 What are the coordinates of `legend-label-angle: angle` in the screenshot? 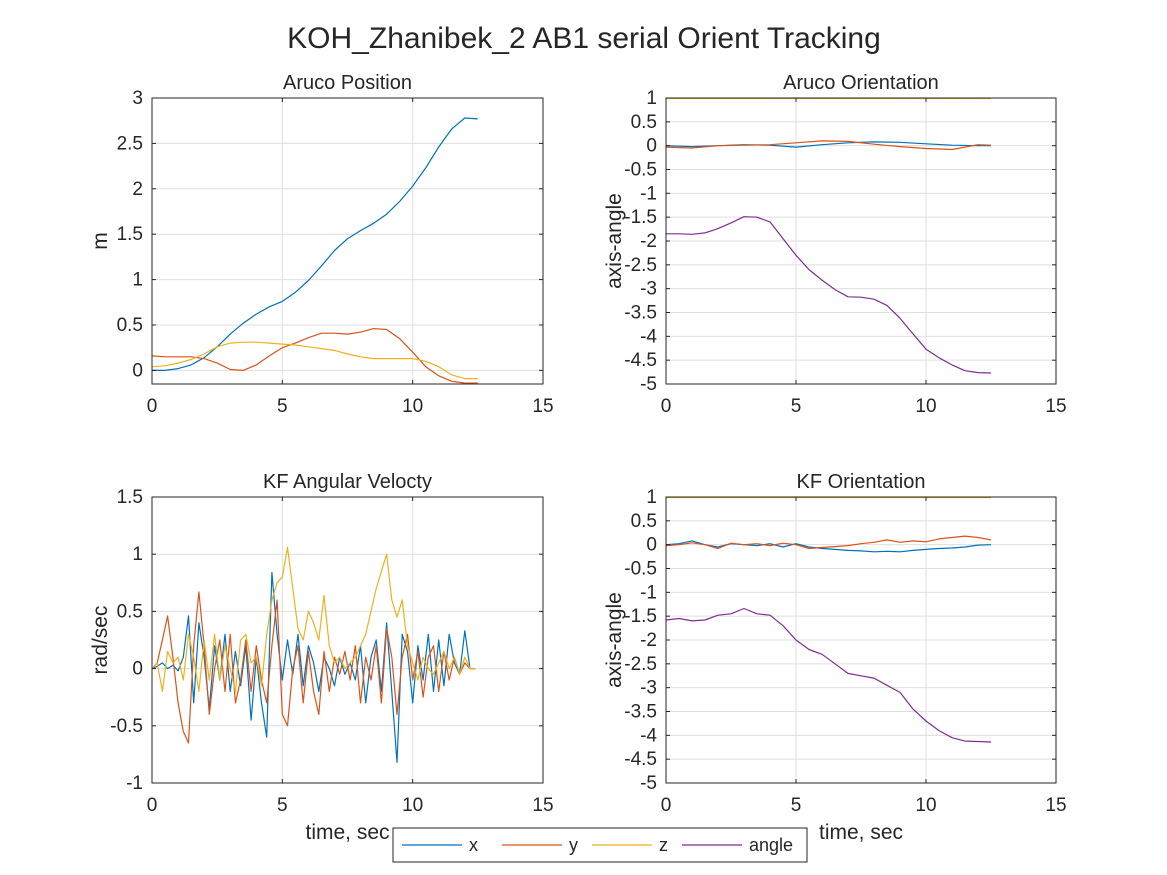 It's located at (771, 845).